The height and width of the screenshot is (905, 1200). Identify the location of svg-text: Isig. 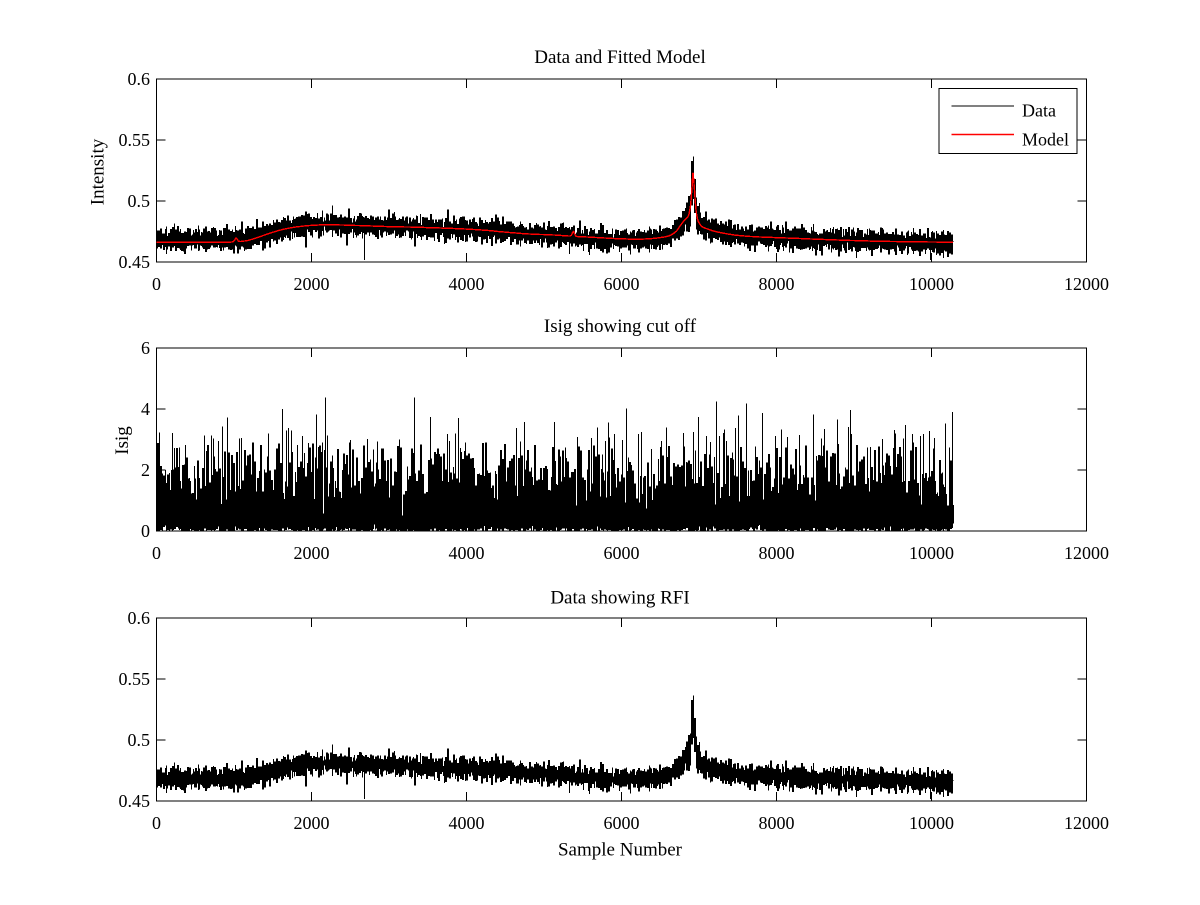
(122, 440).